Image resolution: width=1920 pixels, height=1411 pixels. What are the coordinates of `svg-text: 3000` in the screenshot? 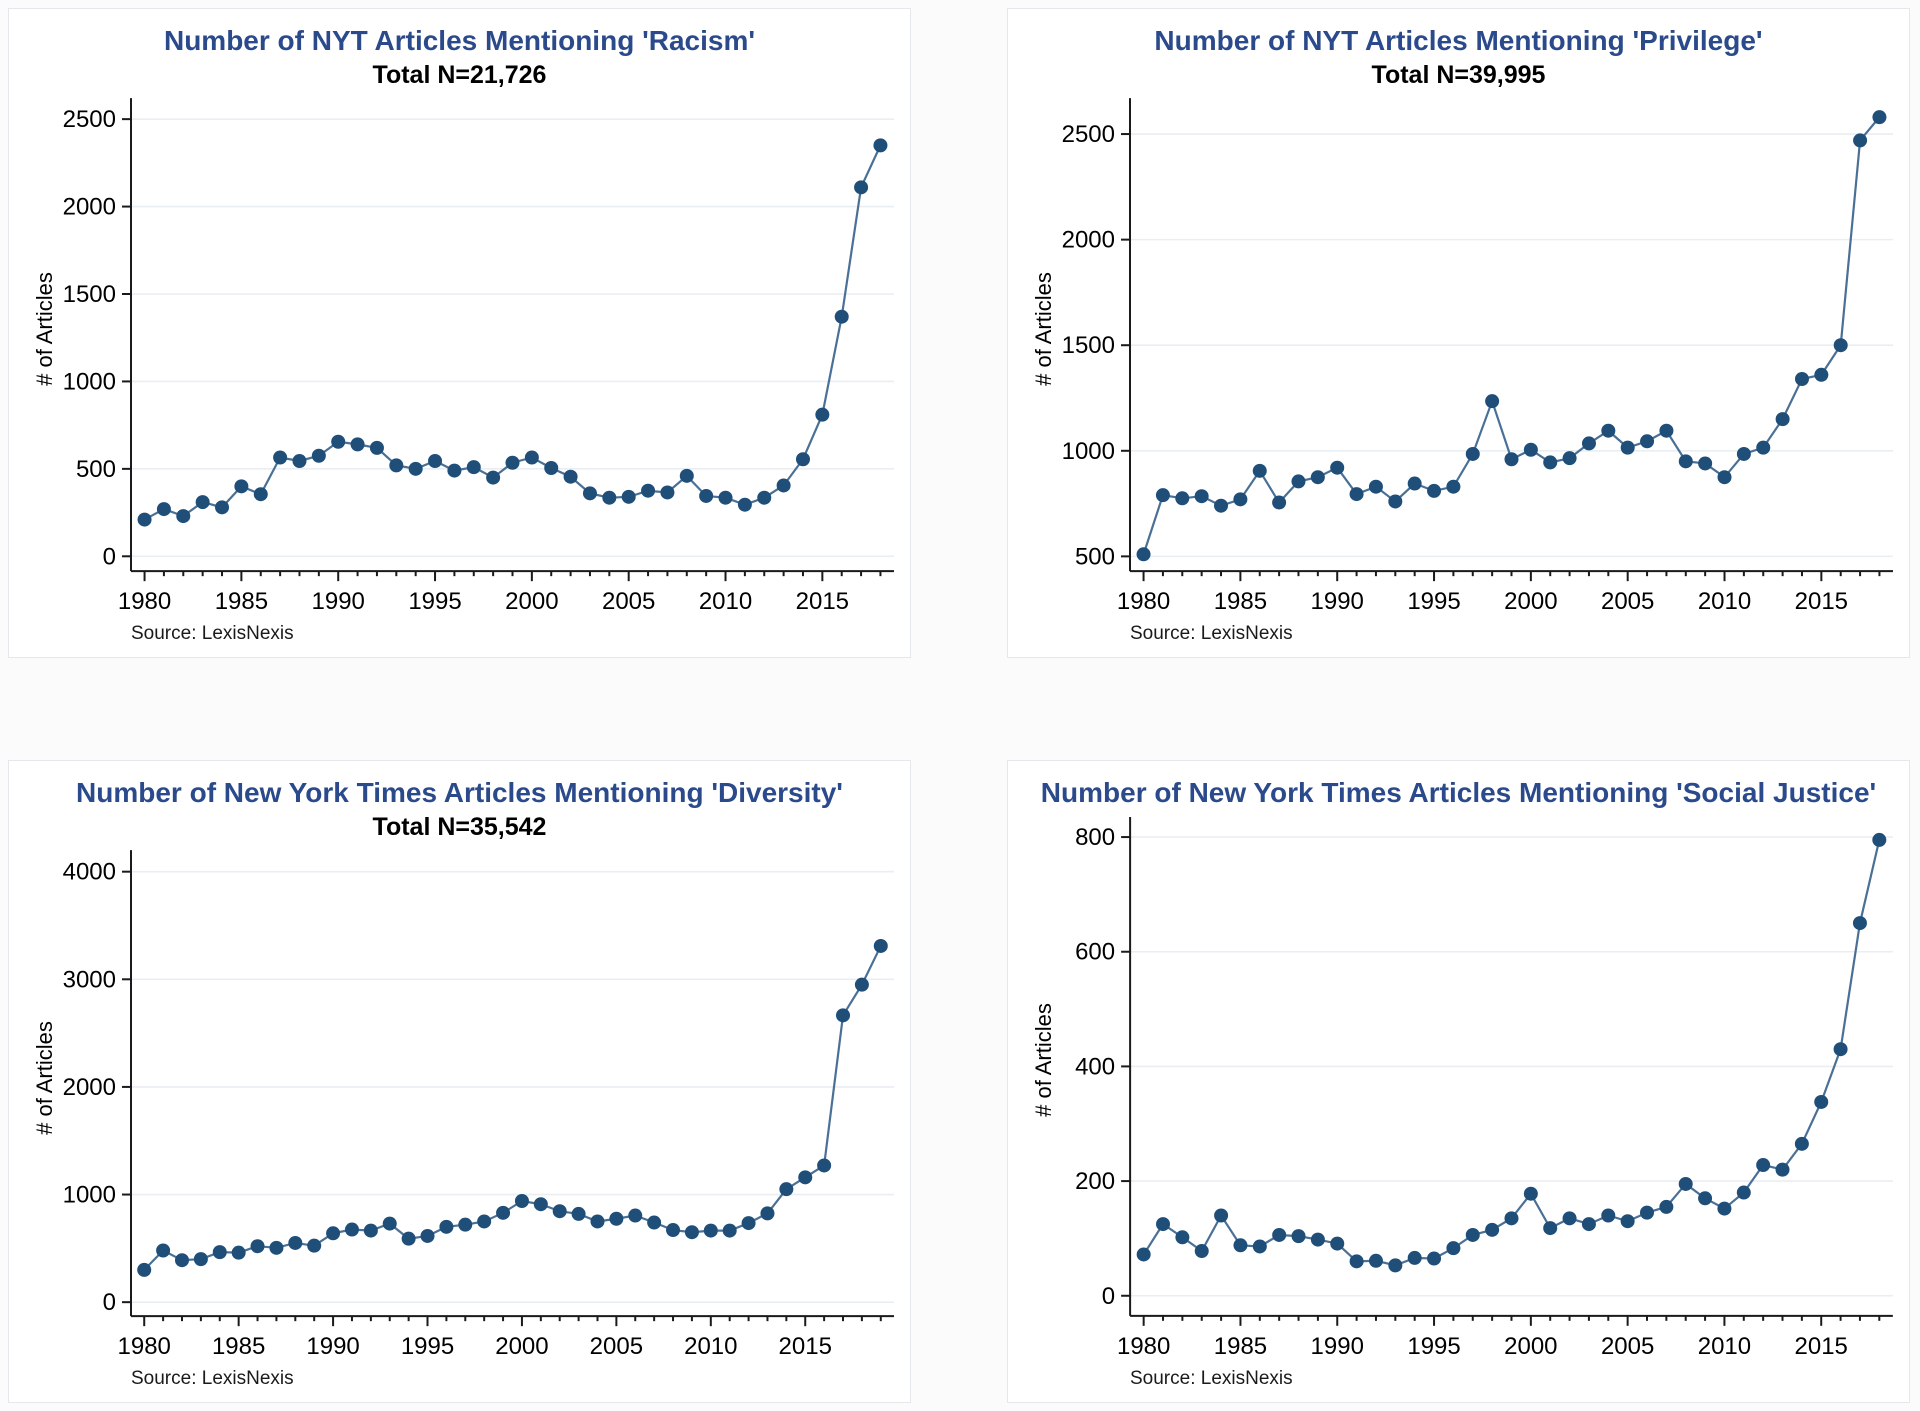 It's located at (89, 979).